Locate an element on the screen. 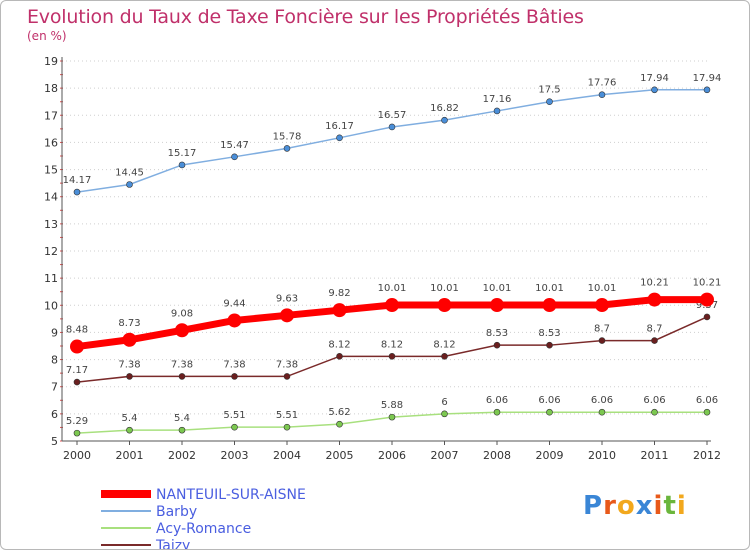  data-label: 14.17 is located at coordinates (77, 180).